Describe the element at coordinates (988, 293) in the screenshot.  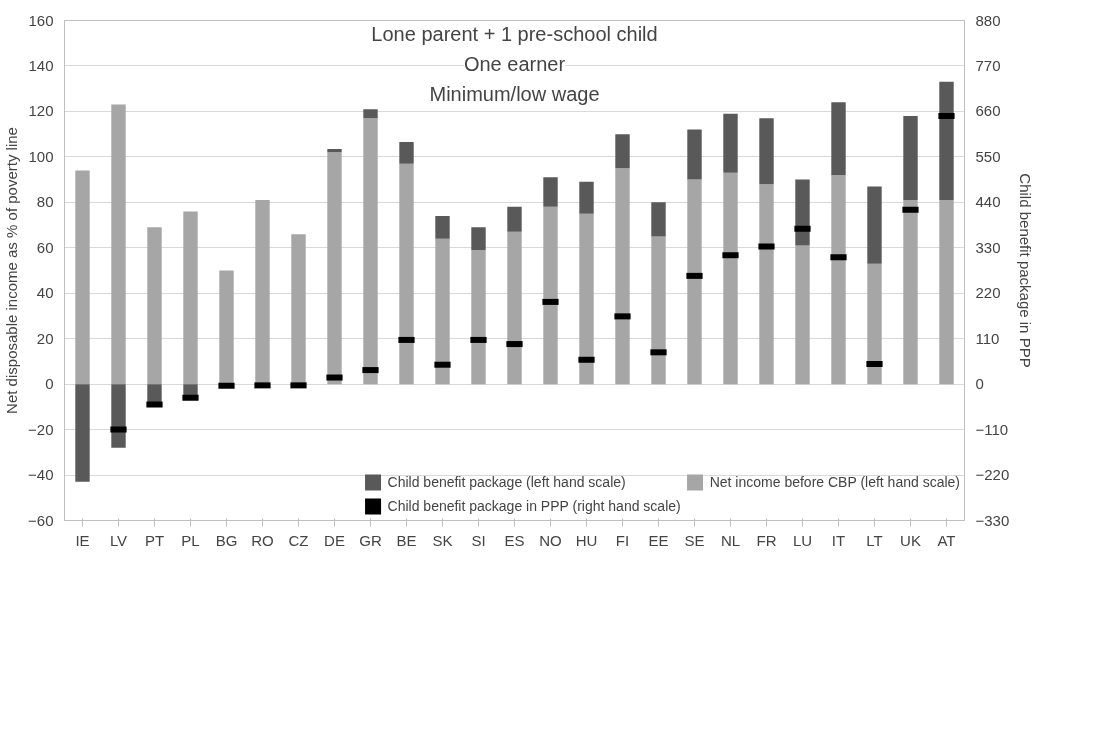
I see `y2-tick-label: 220` at that location.